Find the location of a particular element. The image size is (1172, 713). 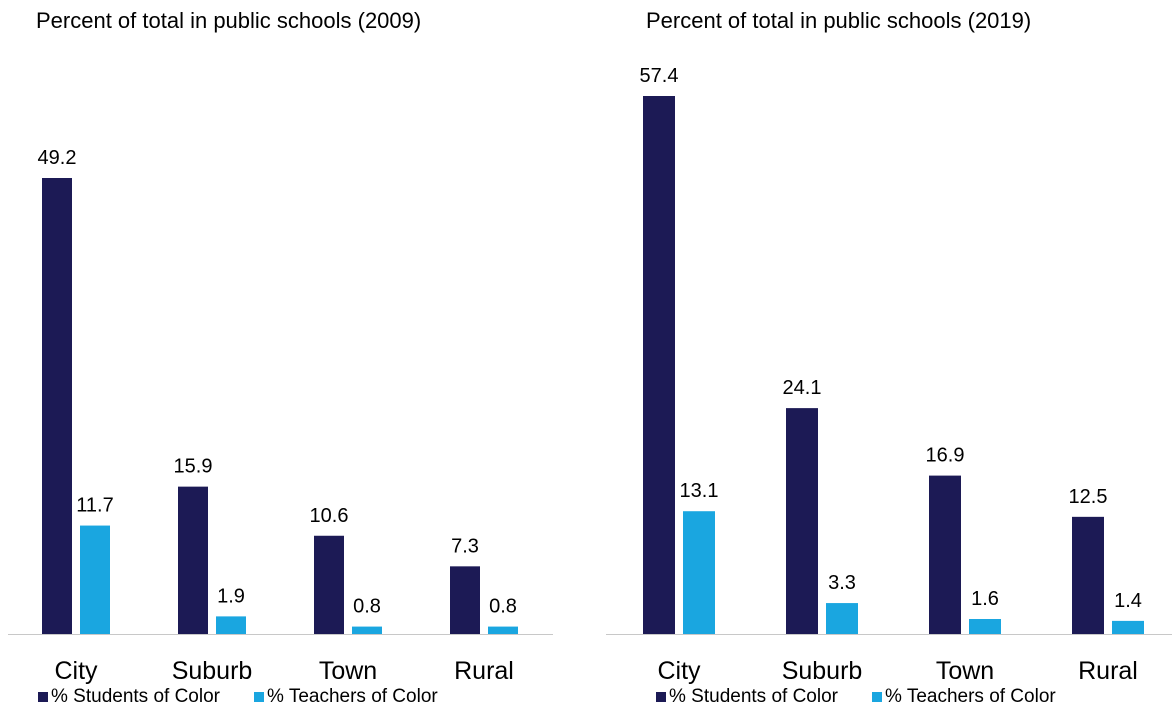

data-label: 7.3 is located at coordinates (465, 546).